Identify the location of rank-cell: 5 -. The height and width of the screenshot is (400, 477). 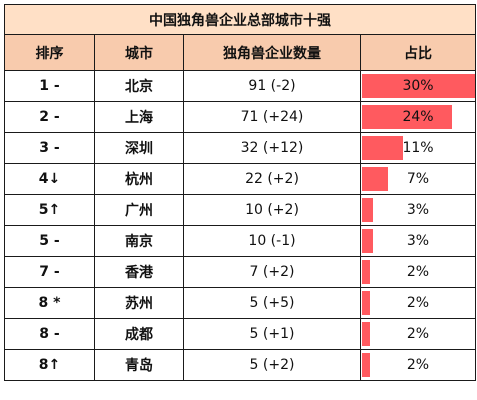
(49, 241).